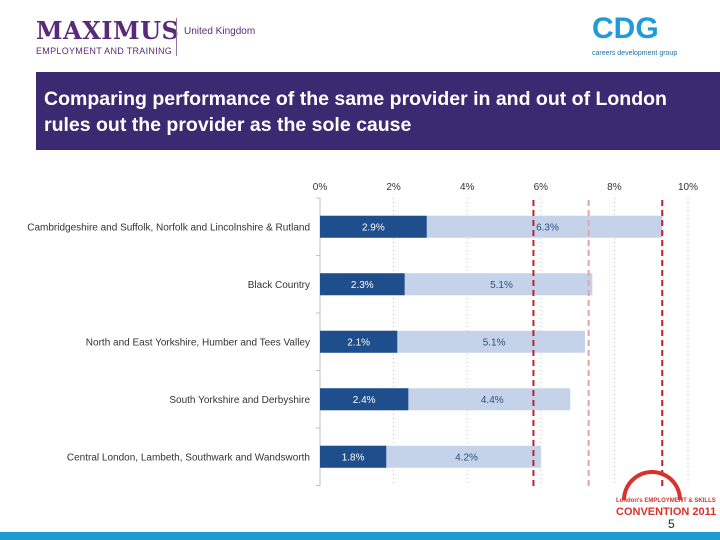  What do you see at coordinates (635, 53) in the screenshot?
I see `cdg-tagline: careers development group` at bounding box center [635, 53].